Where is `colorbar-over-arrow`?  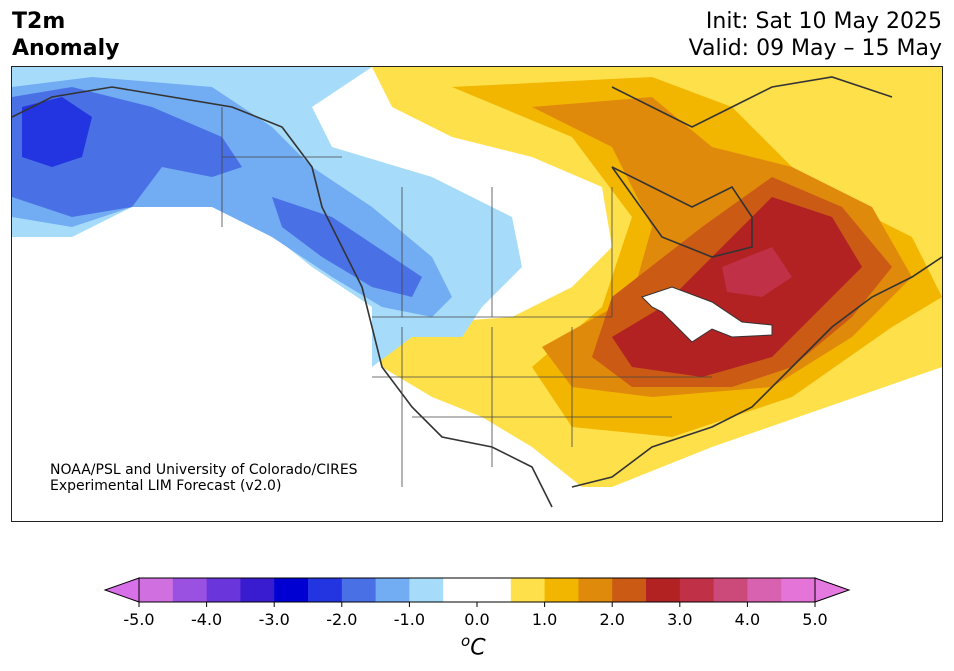 colorbar-over-arrow is located at coordinates (832, 590).